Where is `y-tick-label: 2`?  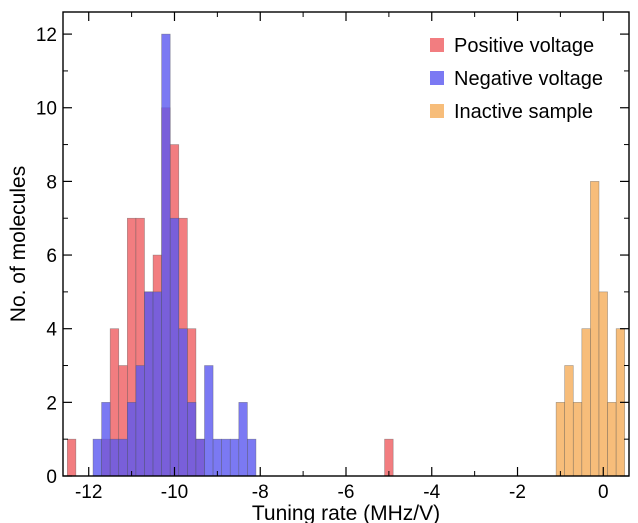 y-tick-label: 2 is located at coordinates (51, 403).